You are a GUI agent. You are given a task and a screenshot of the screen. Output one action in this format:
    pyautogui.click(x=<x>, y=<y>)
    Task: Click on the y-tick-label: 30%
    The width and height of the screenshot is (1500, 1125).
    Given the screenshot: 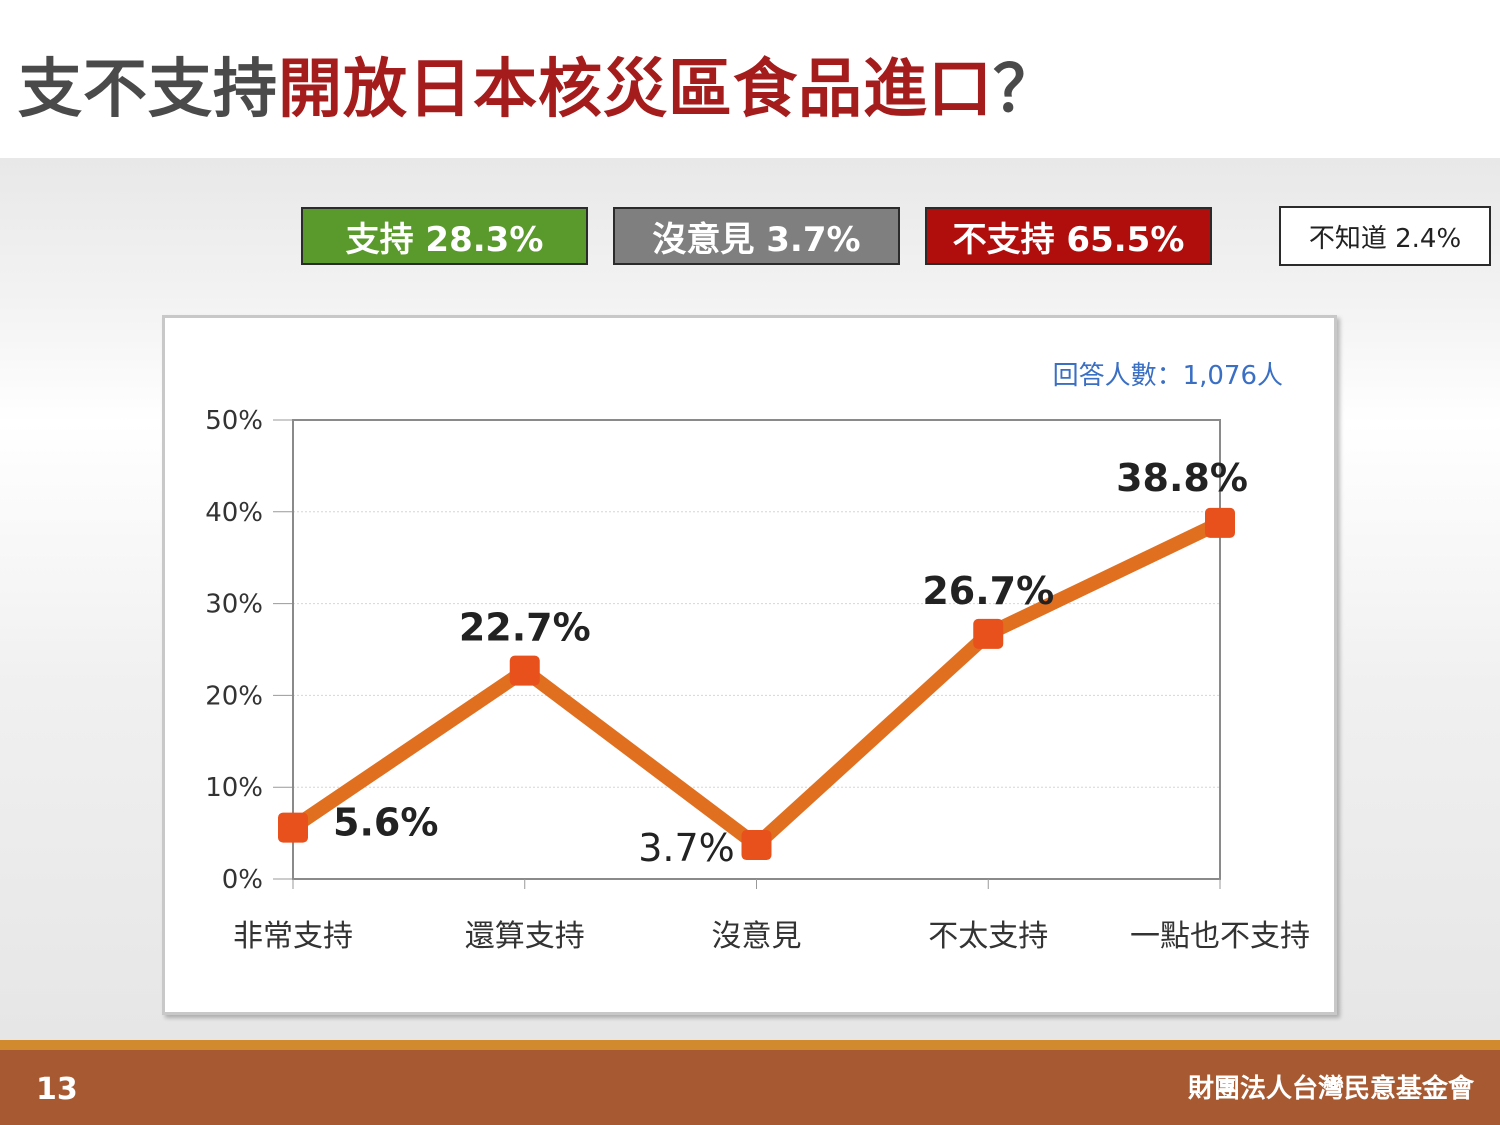 What is the action you would take?
    pyautogui.click(x=234, y=605)
    